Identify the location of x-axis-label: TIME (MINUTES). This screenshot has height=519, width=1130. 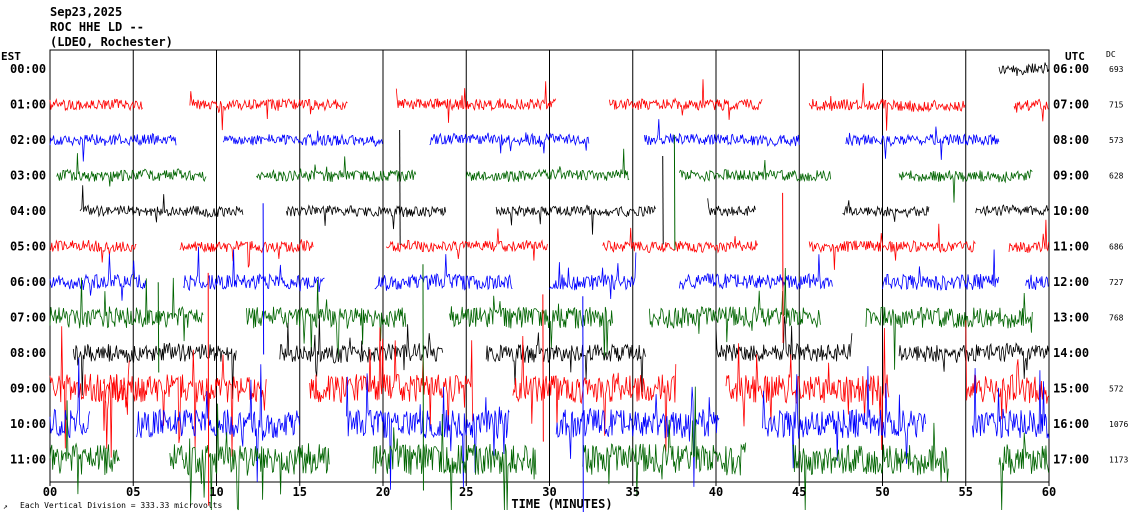
(561, 504).